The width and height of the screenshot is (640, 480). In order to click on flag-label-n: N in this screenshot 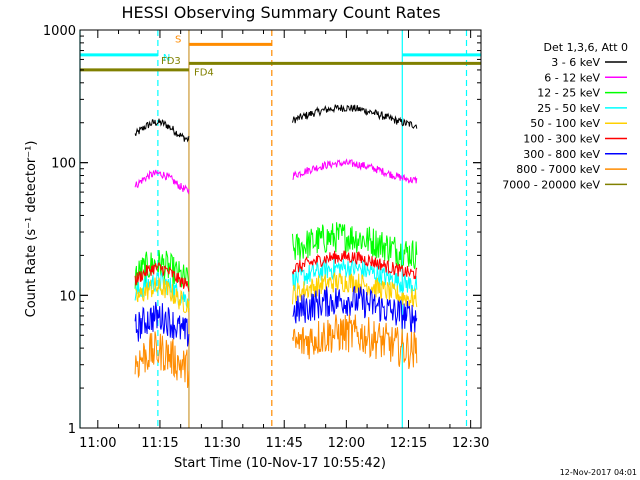, I will do `click(166, 58)`.